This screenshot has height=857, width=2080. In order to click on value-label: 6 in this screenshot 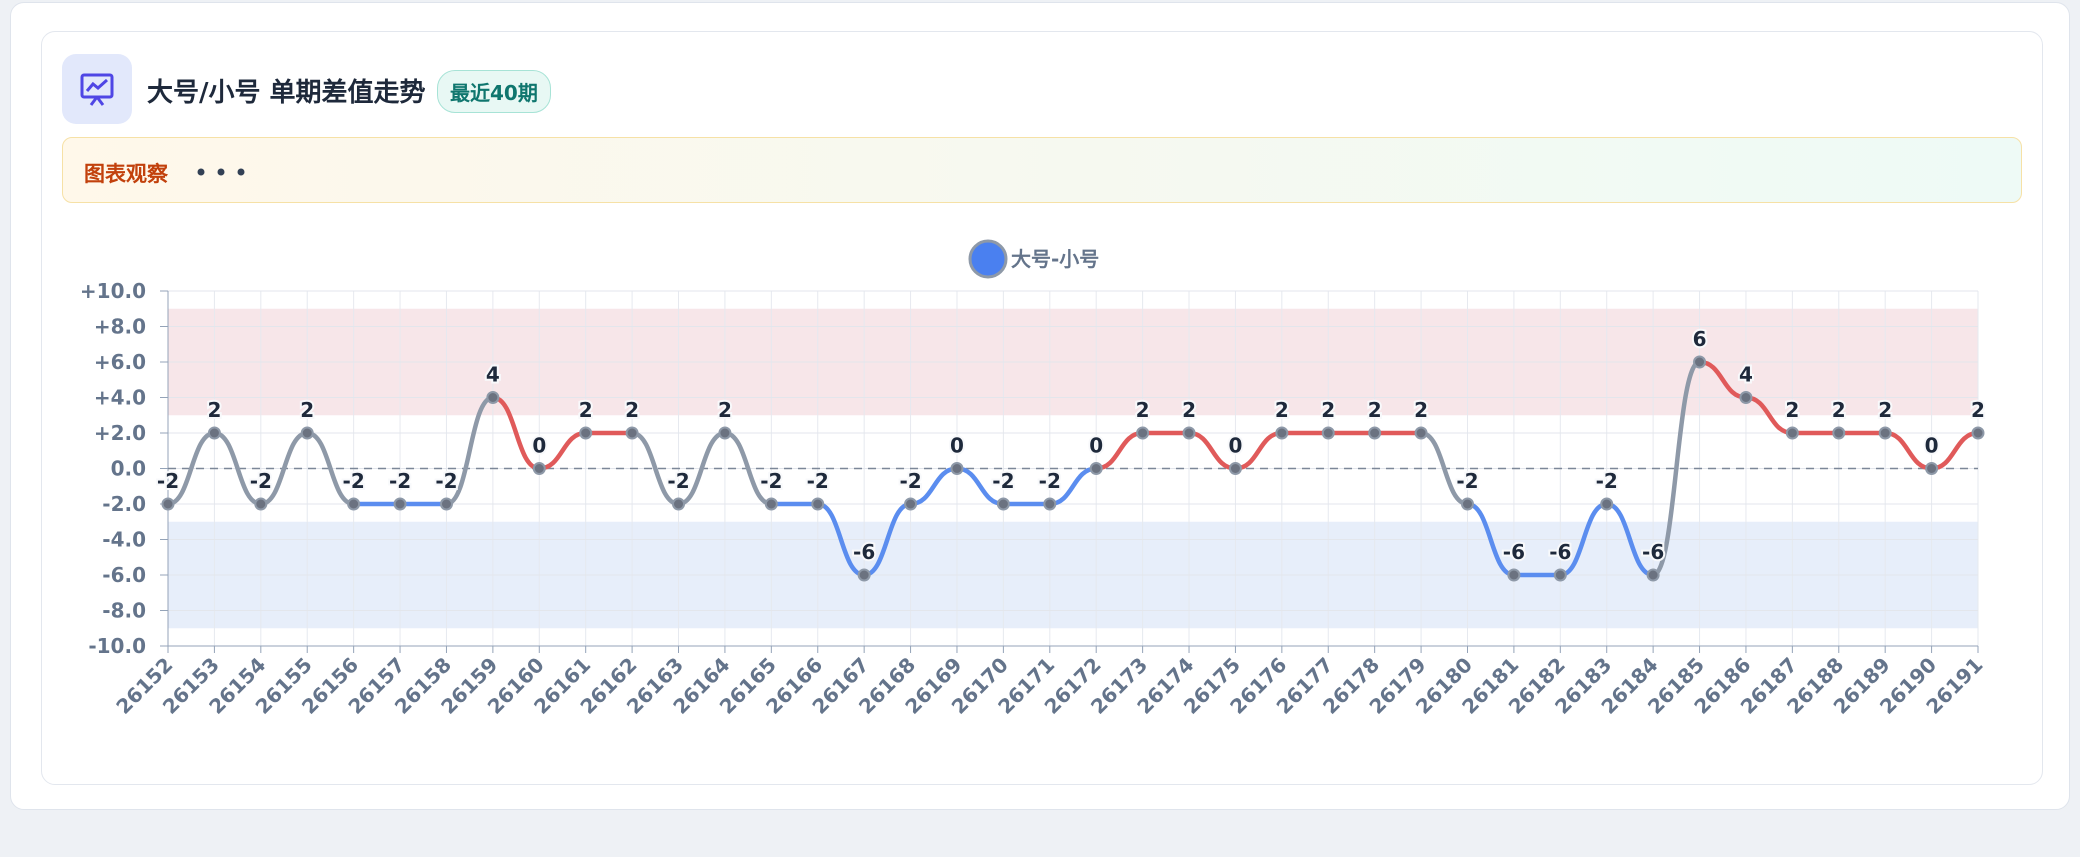, I will do `click(1700, 339)`.